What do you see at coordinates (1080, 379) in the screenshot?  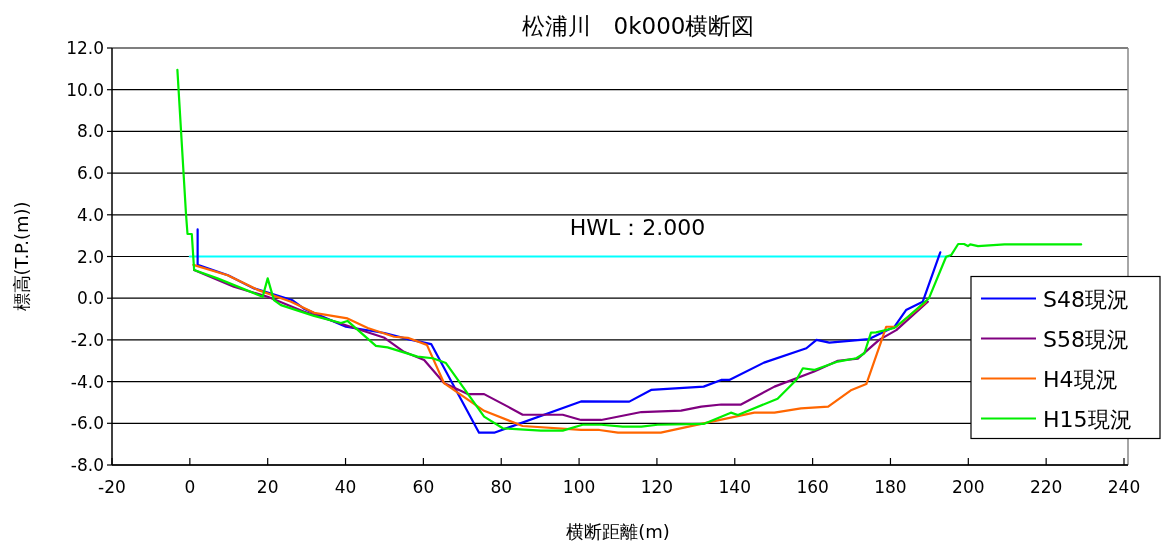 I see `legend-label: H4現況` at bounding box center [1080, 379].